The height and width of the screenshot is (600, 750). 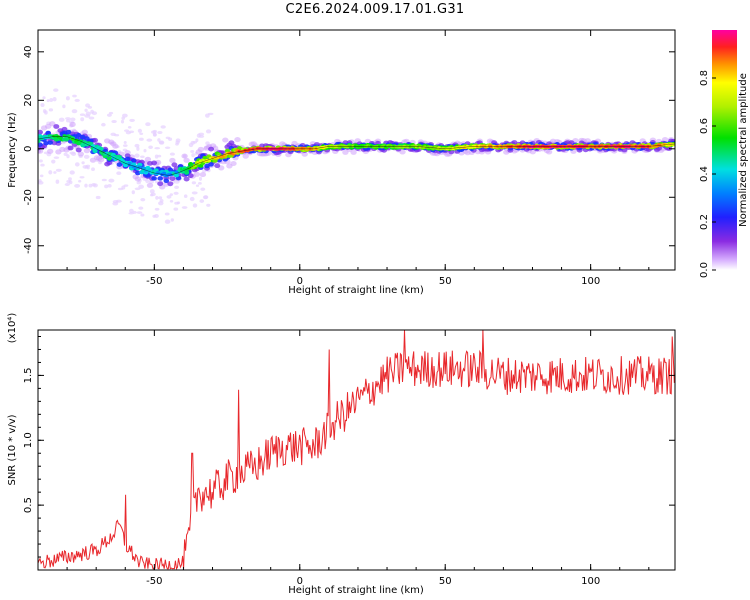 I want to click on x-tick-label: 100, so click(x=590, y=581).